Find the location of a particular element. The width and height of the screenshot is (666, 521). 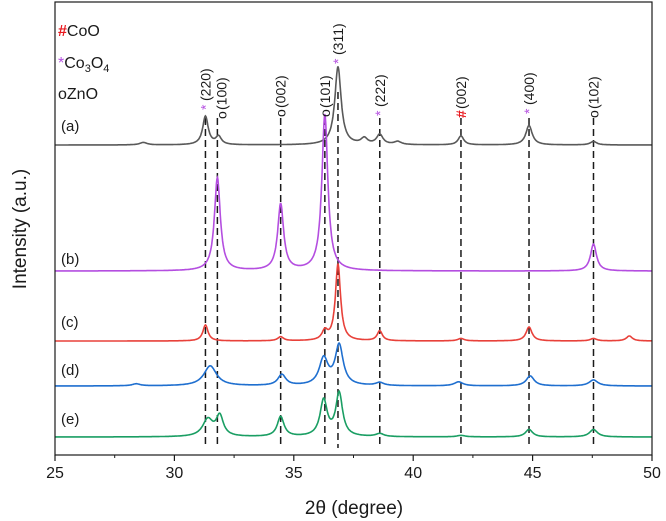

peak-label-8: ο(102) is located at coordinates (594, 97).